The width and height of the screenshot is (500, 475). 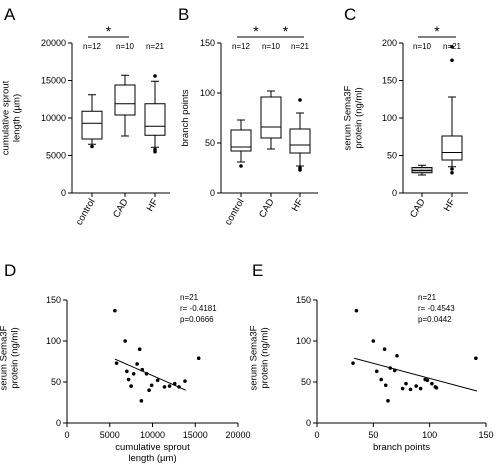 I want to click on y-axis-label-line: cumulative sprout, so click(x=6, y=117).